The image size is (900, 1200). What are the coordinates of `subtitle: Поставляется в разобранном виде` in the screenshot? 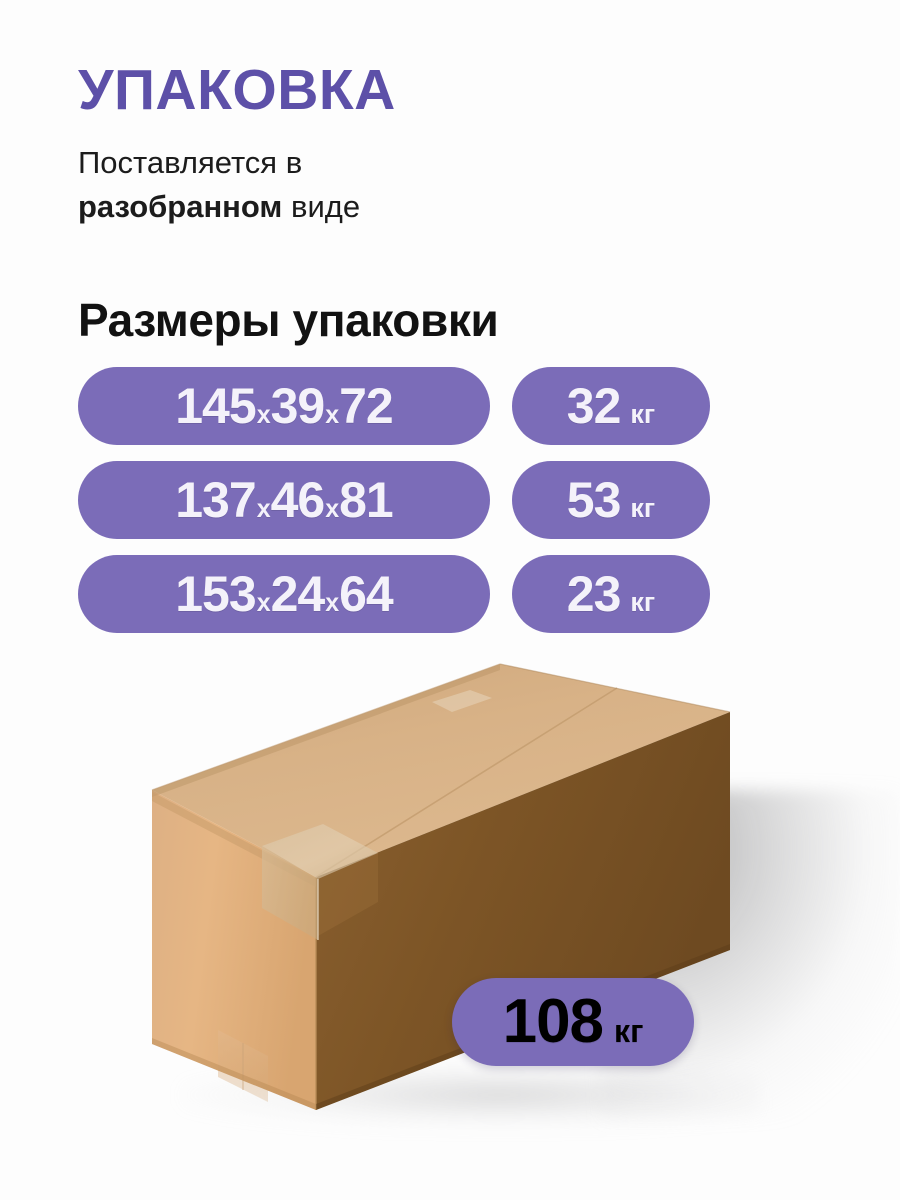 It's located at (243, 185).